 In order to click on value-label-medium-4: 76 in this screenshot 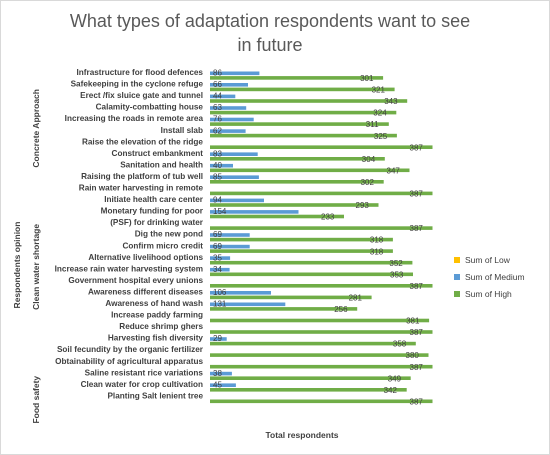, I will do `click(217, 119)`.